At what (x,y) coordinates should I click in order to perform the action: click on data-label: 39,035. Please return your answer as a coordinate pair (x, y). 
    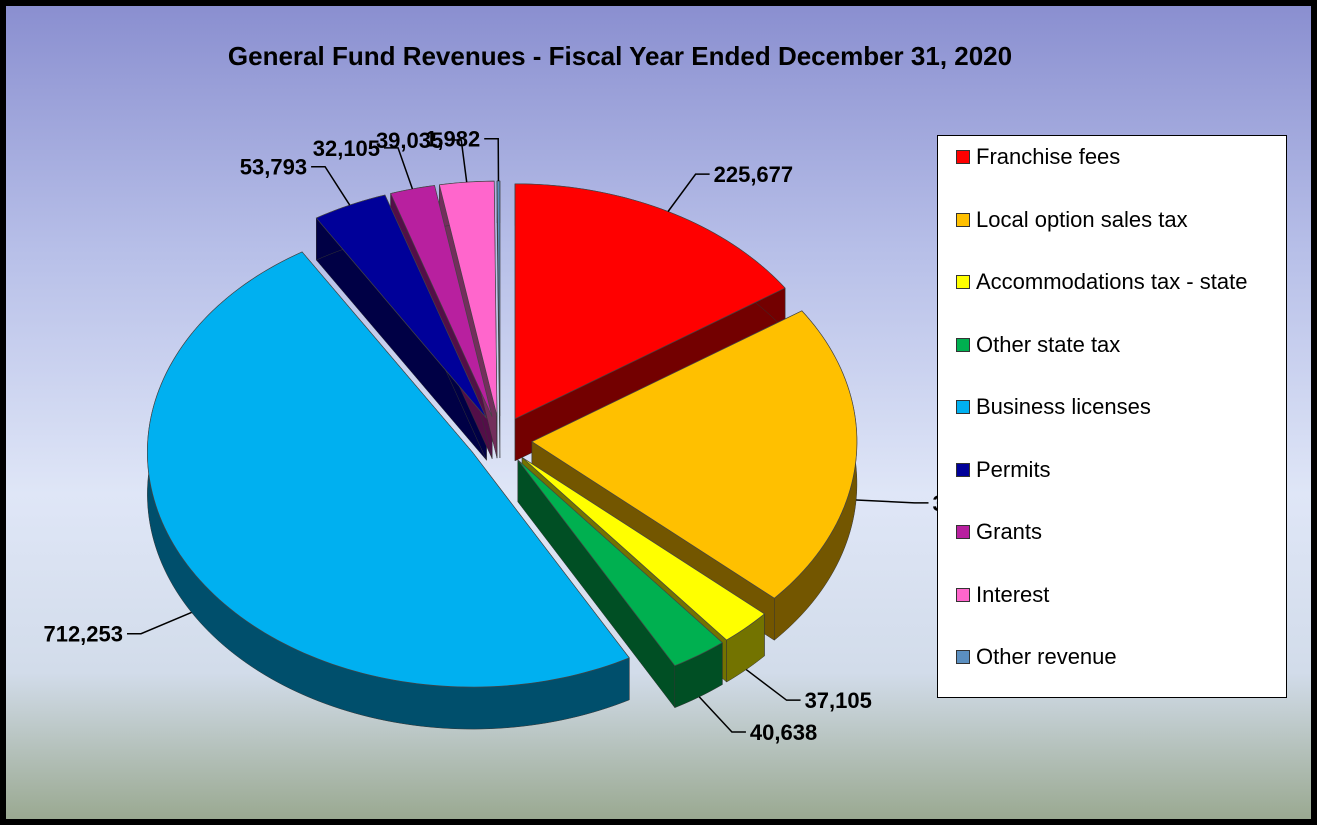
    Looking at the image, I should click on (409, 140).